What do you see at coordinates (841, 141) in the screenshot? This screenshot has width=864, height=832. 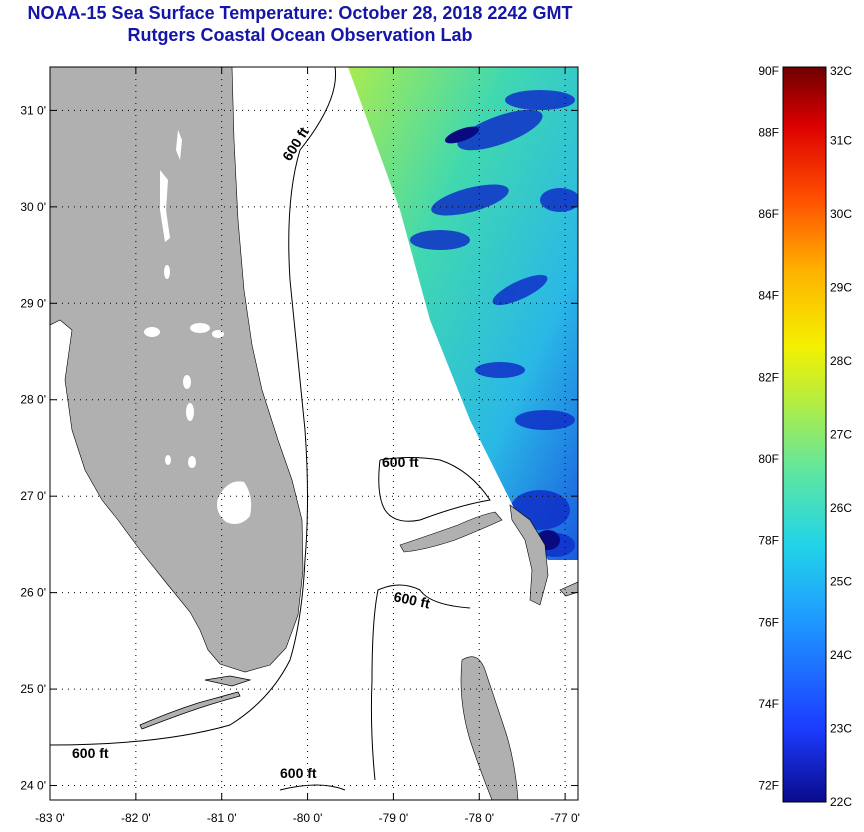 I see `colorbar-celsius-label: 31C` at bounding box center [841, 141].